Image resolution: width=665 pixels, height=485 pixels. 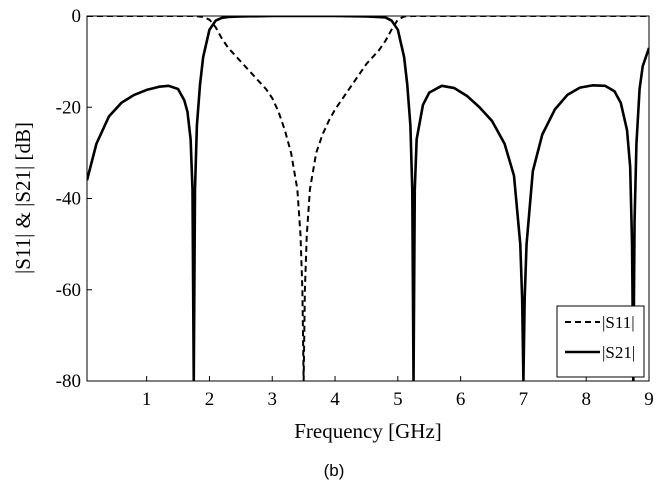 What do you see at coordinates (23, 198) in the screenshot?
I see `y-axis-label: |S11| & |S21| [dB]` at bounding box center [23, 198].